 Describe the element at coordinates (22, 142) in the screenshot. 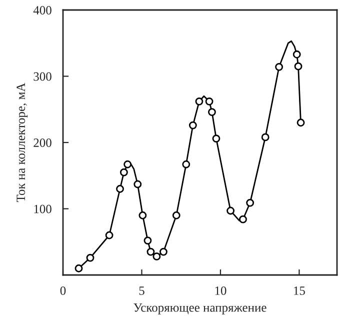

I see `y-axis-title: Ток на коллекторе, мА` at that location.